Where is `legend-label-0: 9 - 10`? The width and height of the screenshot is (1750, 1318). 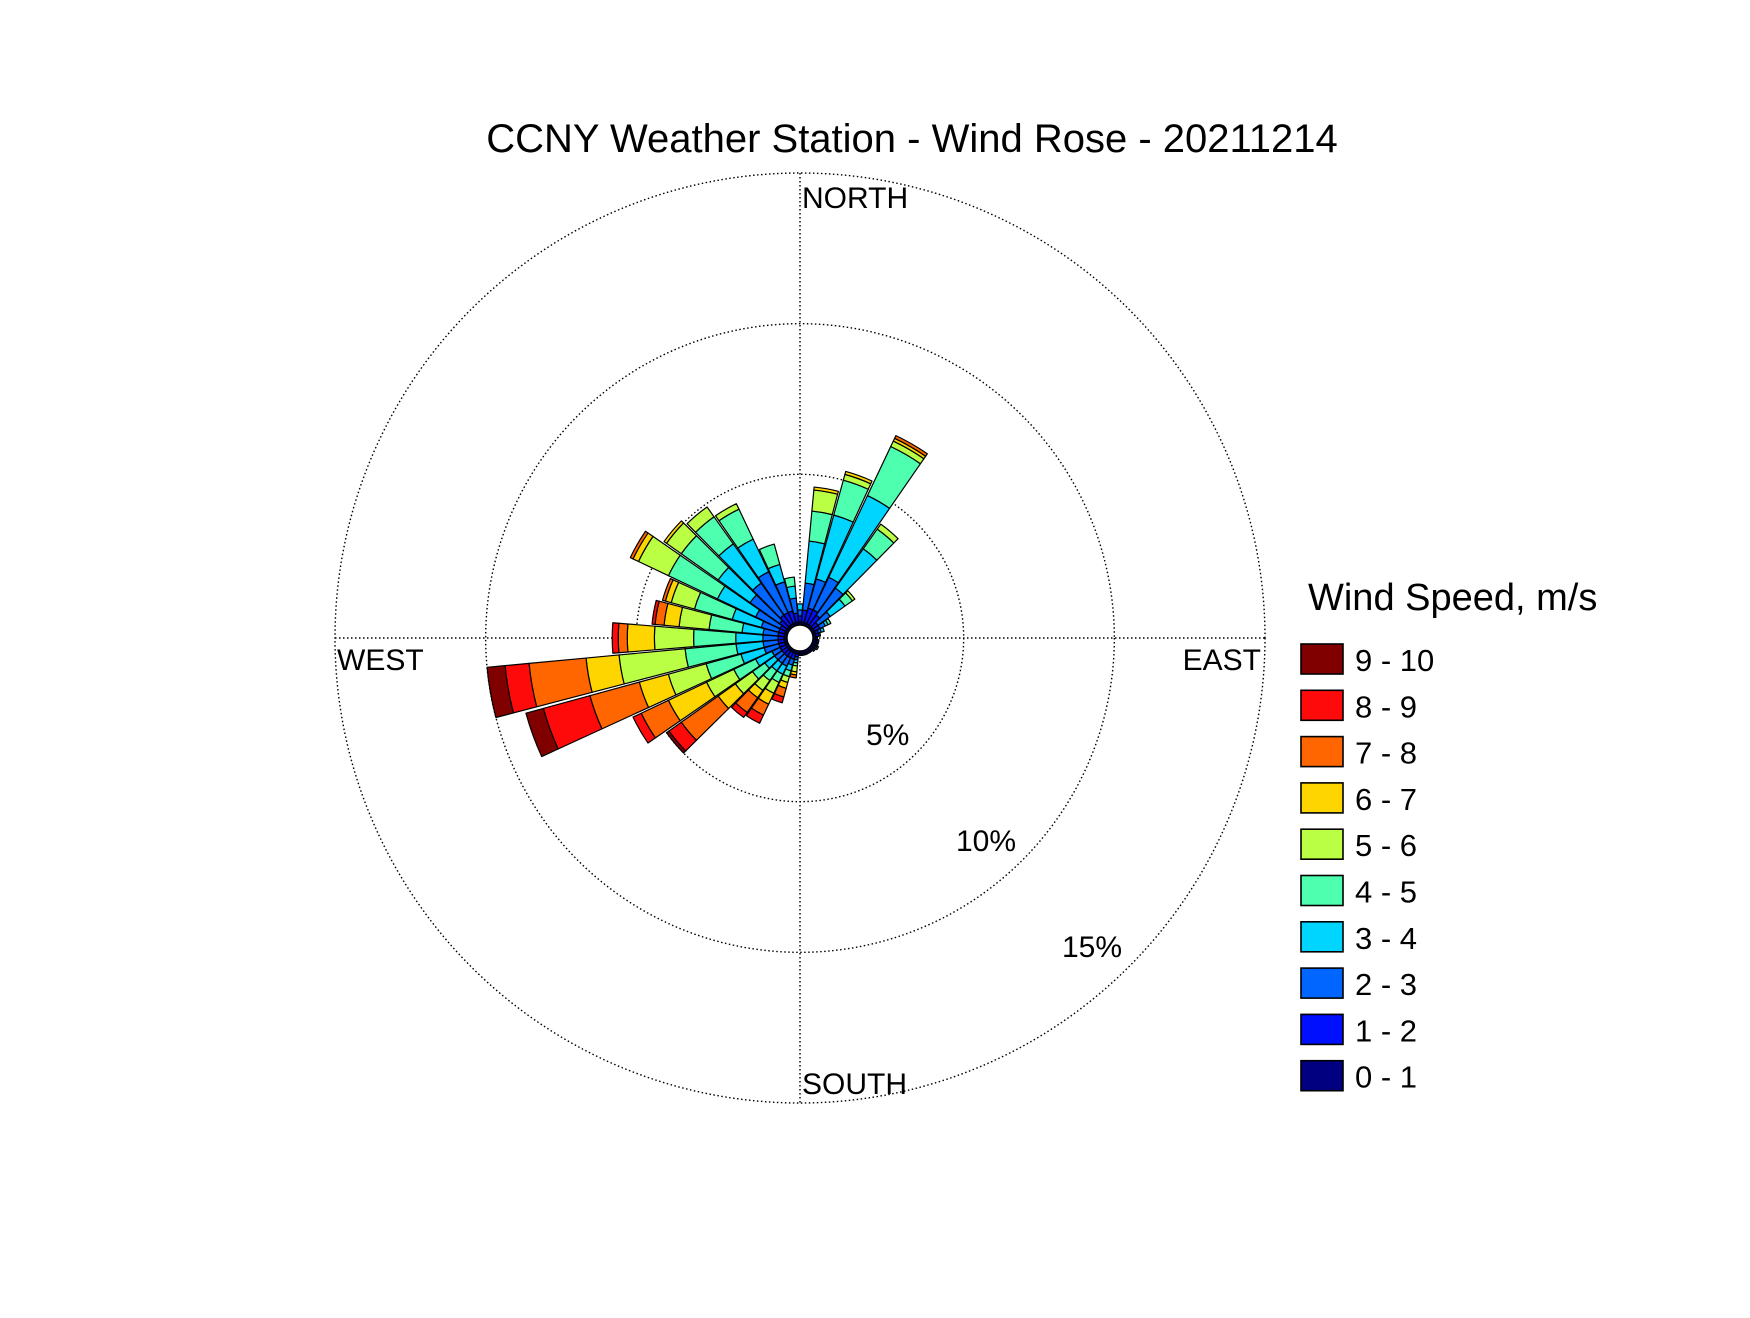 legend-label-0: 9 - 10 is located at coordinates (1394, 660).